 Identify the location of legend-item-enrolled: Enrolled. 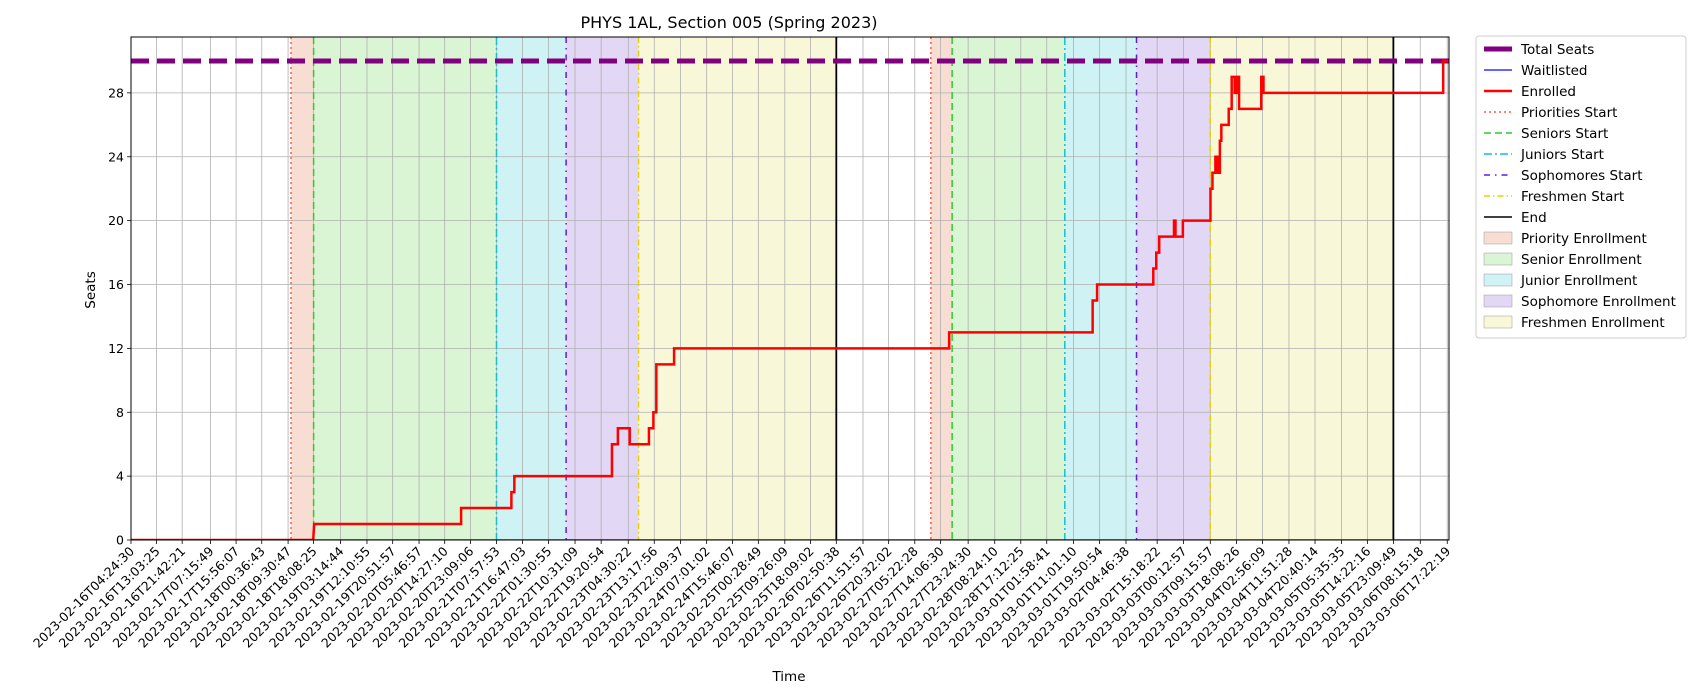
(1530, 92).